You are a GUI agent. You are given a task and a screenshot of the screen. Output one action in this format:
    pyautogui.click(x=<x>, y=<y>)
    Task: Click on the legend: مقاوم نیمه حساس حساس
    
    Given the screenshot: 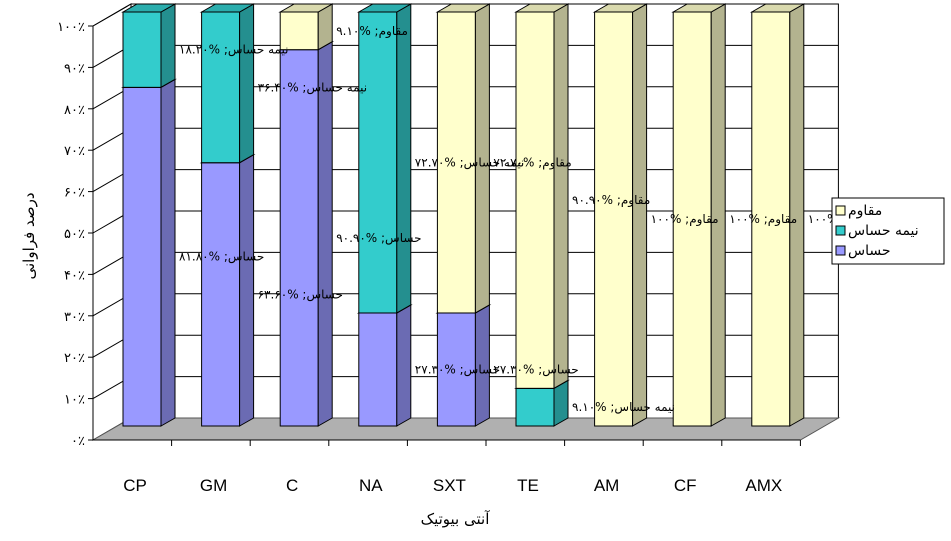 What is the action you would take?
    pyautogui.click(x=888, y=231)
    